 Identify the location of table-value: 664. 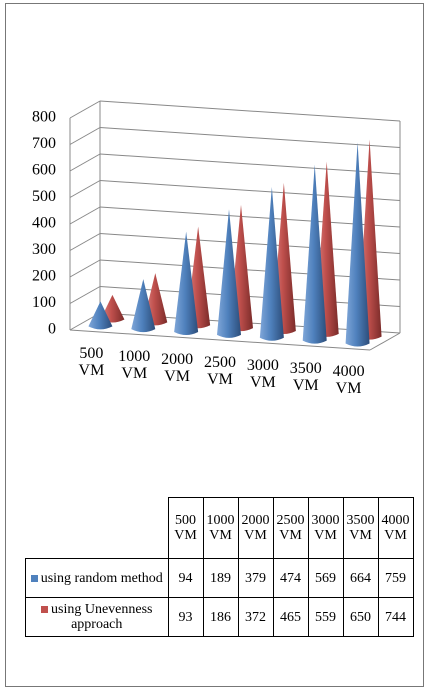
(360, 578).